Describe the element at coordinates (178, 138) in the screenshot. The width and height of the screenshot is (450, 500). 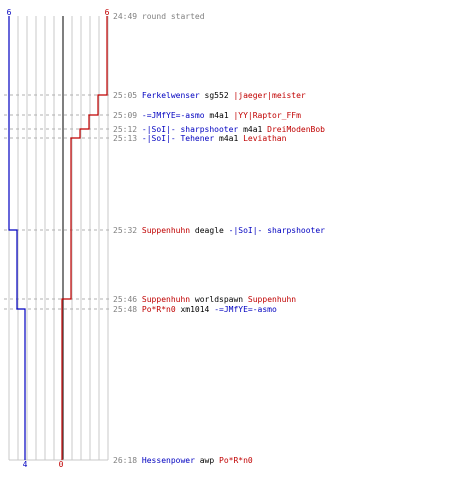
I see `event-killer: -|SoI|- Tehener` at that location.